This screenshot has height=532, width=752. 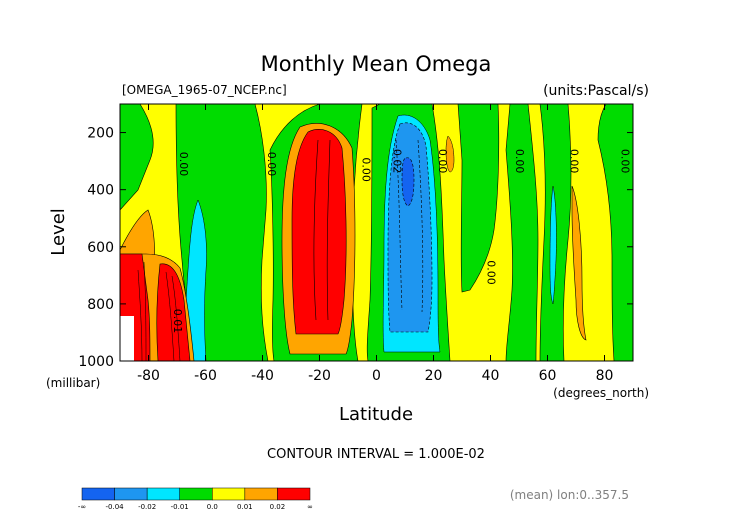 What do you see at coordinates (148, 376) in the screenshot?
I see `x-tick-label: -80` at bounding box center [148, 376].